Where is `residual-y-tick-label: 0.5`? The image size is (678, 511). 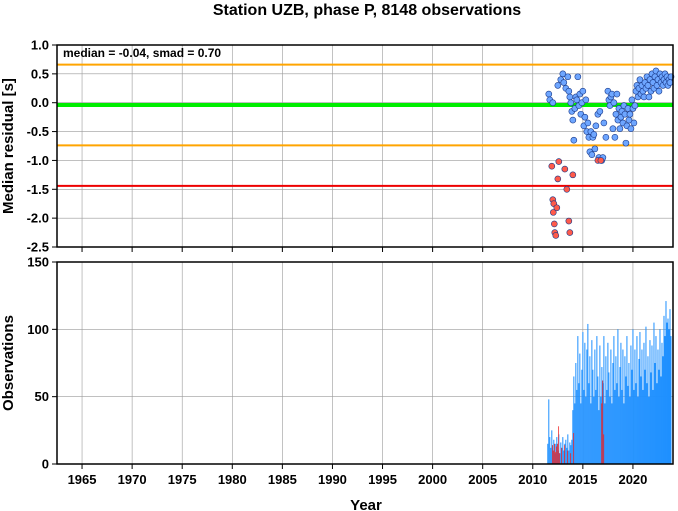 residual-y-tick-label: 0.5 is located at coordinates (40, 73).